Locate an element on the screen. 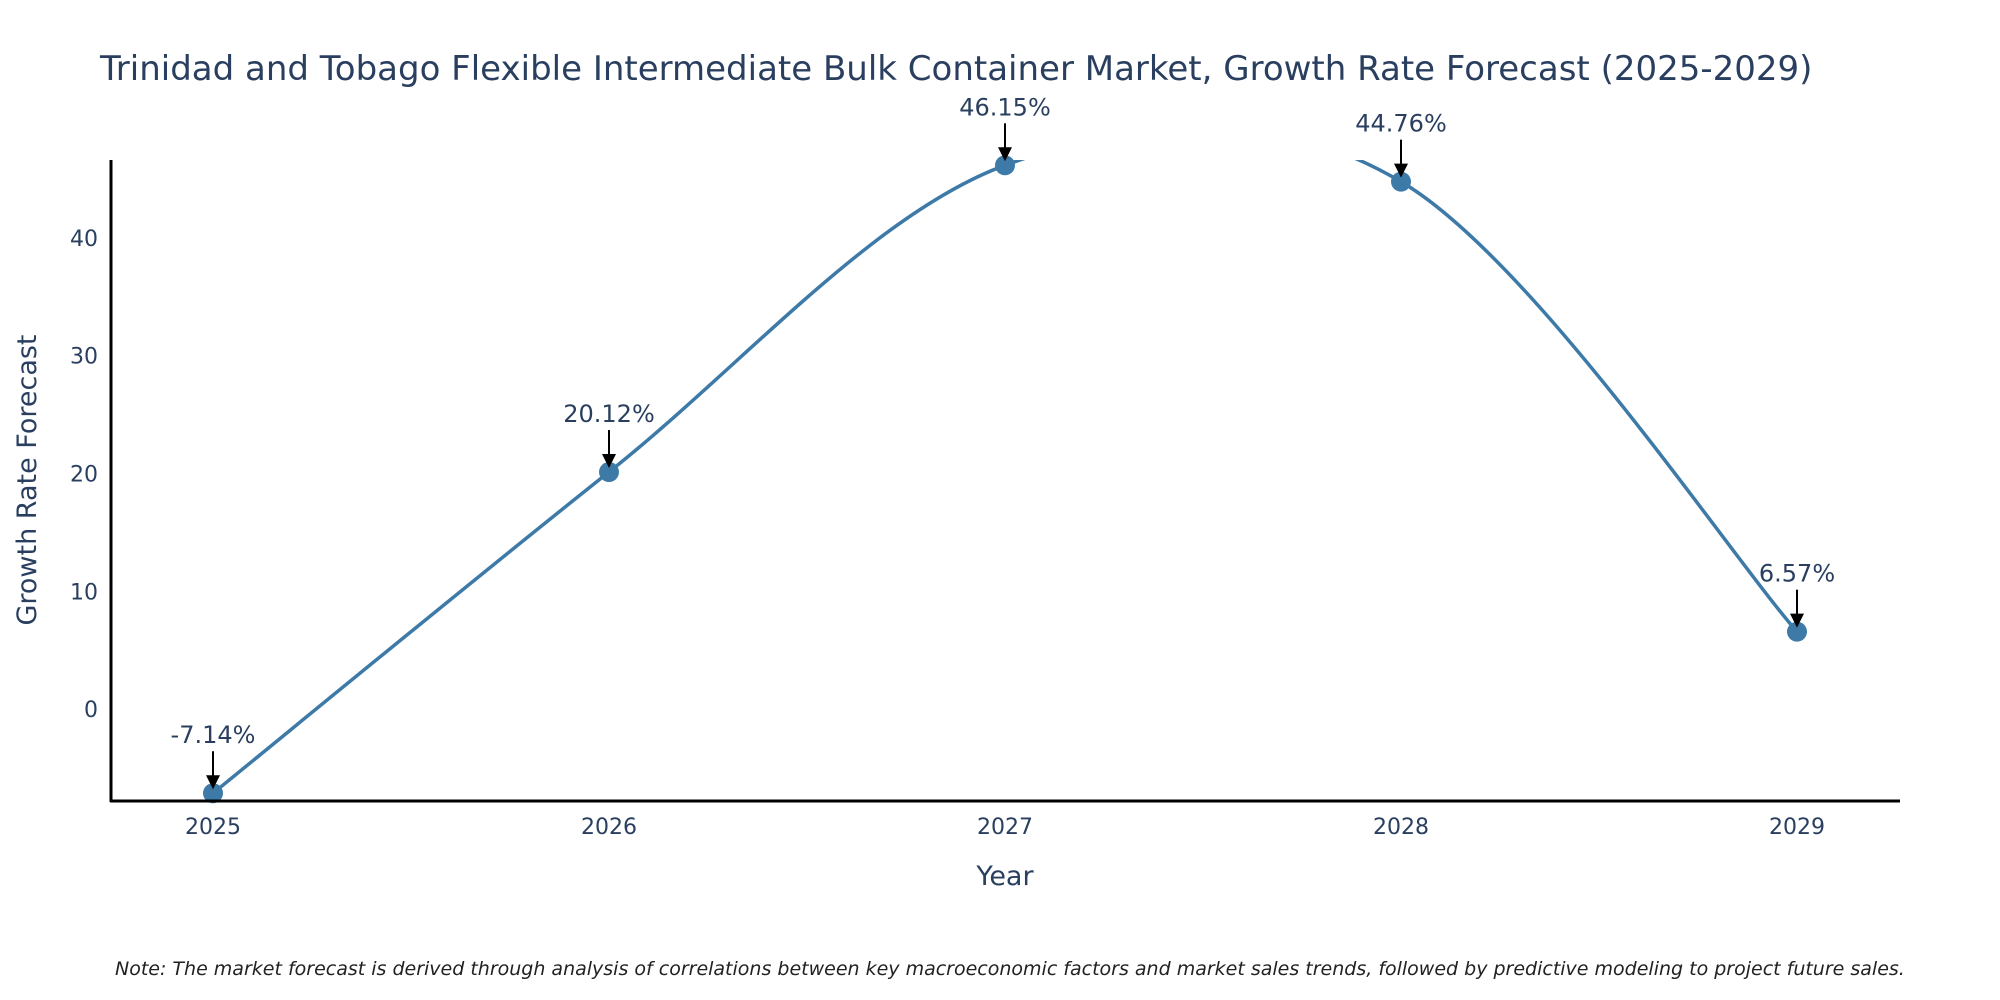  y-tick-10: 10 is located at coordinates (84, 592).